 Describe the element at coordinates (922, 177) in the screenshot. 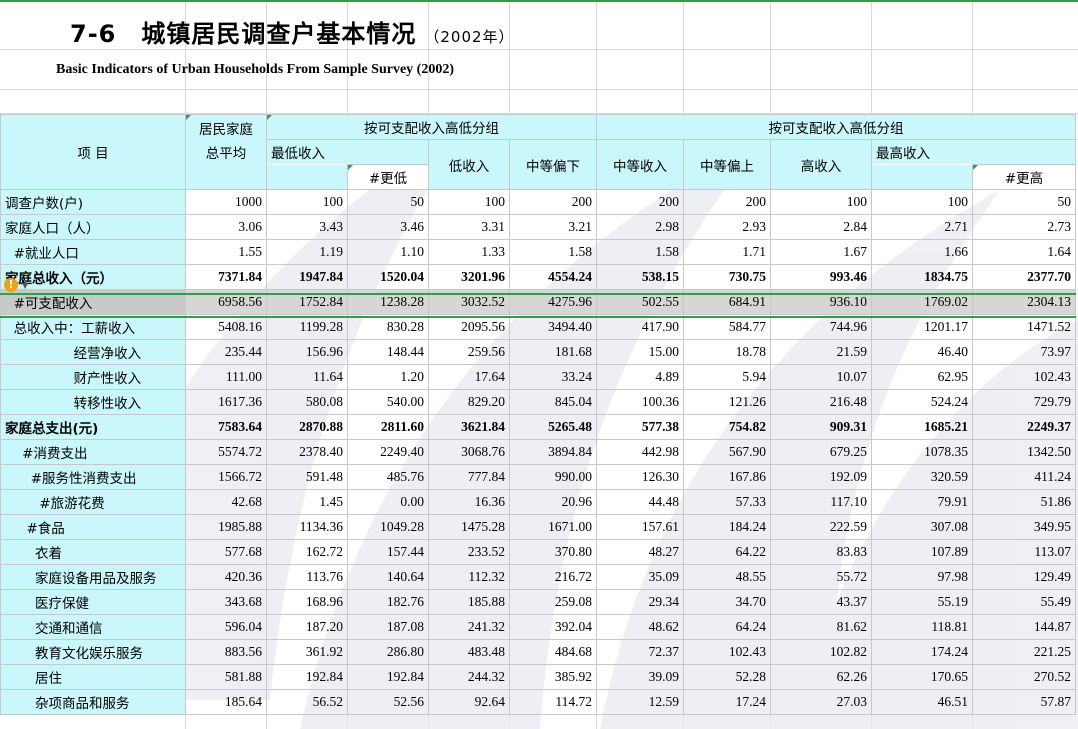

I see `header-cell-blank` at that location.